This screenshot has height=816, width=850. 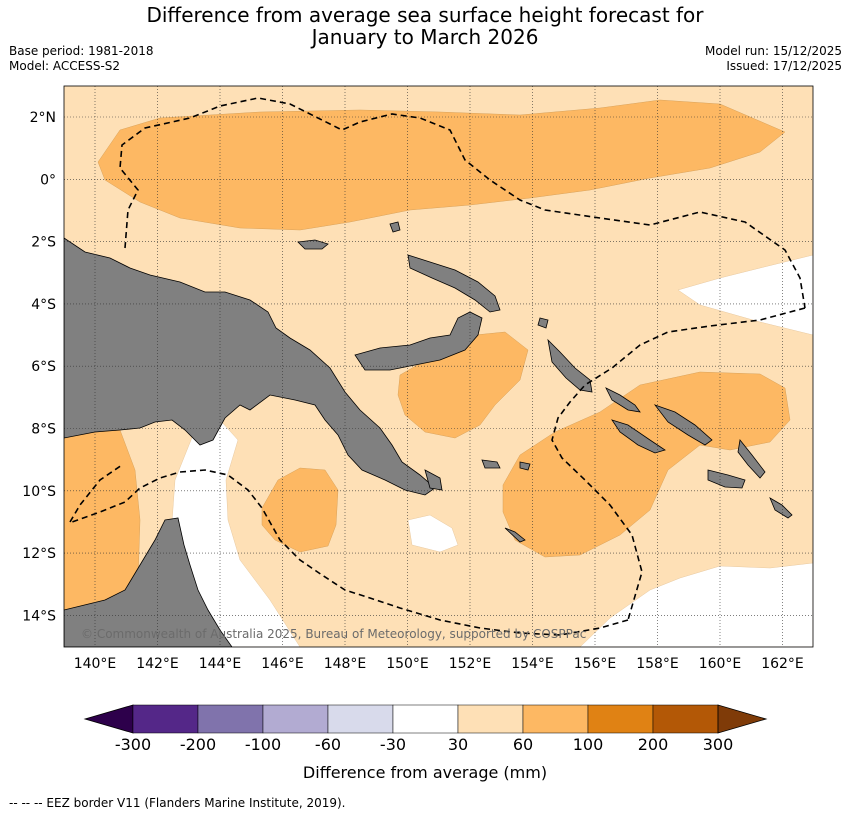 What do you see at coordinates (95, 664) in the screenshot?
I see `lon-tick-label: 140°E` at bounding box center [95, 664].